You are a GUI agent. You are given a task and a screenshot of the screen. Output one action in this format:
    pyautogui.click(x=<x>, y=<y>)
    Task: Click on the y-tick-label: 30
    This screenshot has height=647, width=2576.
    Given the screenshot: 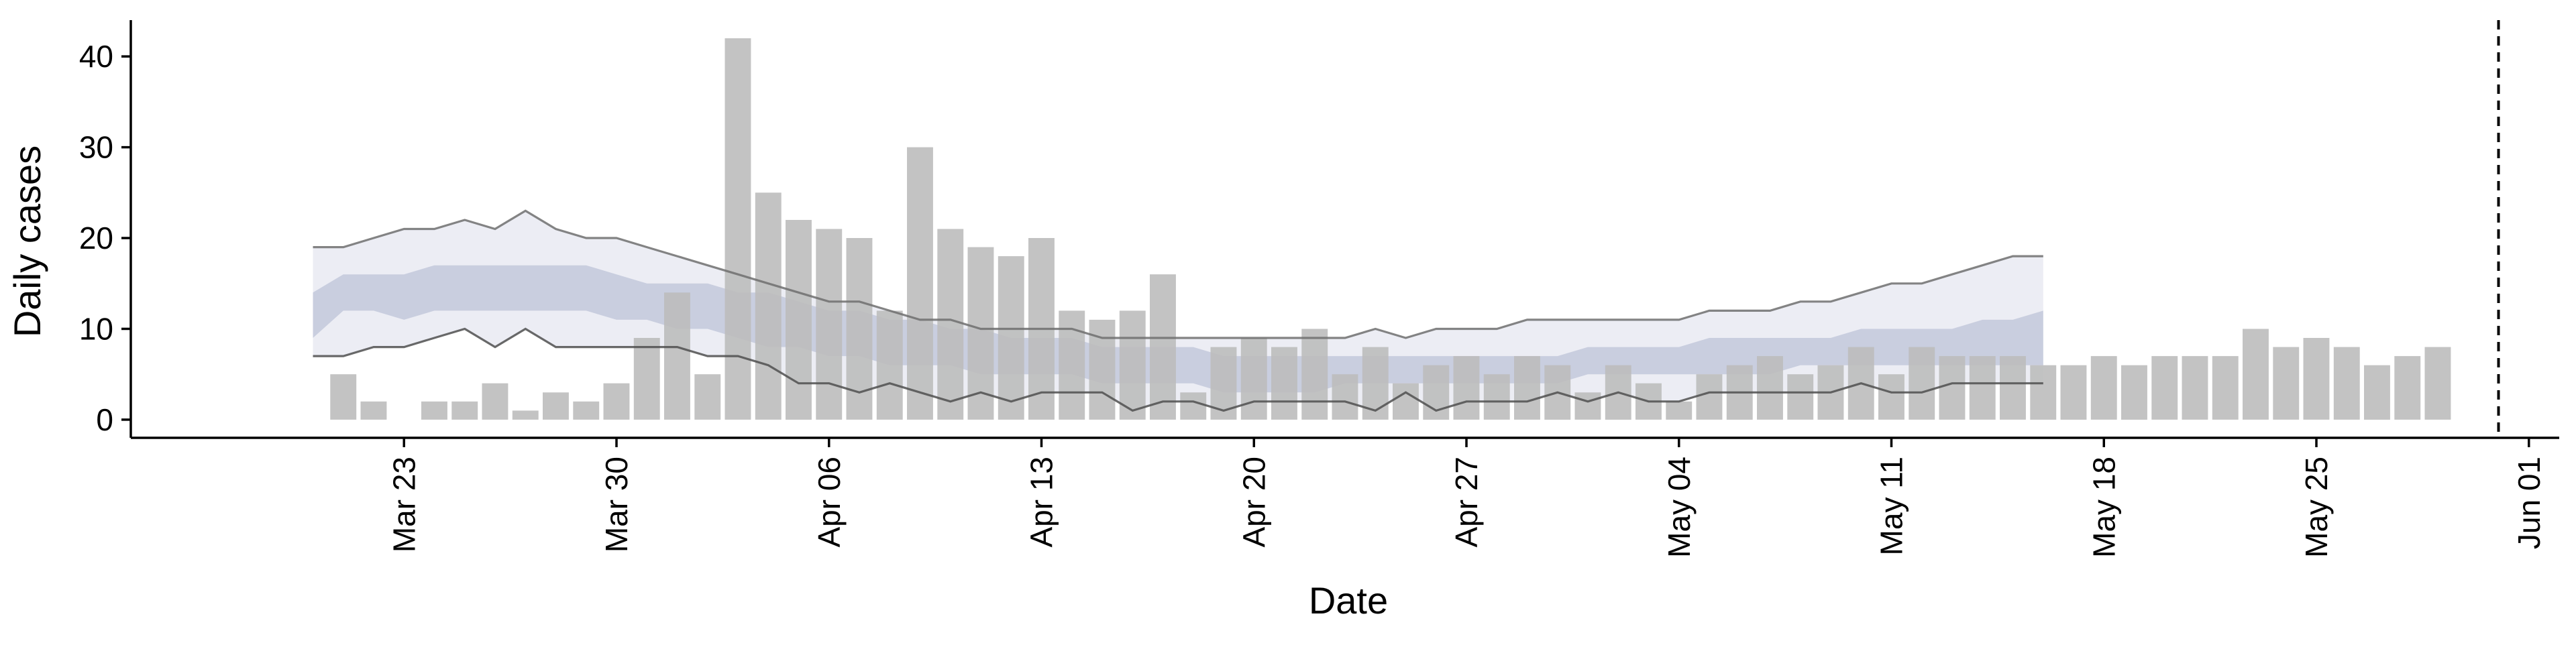 What is the action you would take?
    pyautogui.click(x=96, y=147)
    